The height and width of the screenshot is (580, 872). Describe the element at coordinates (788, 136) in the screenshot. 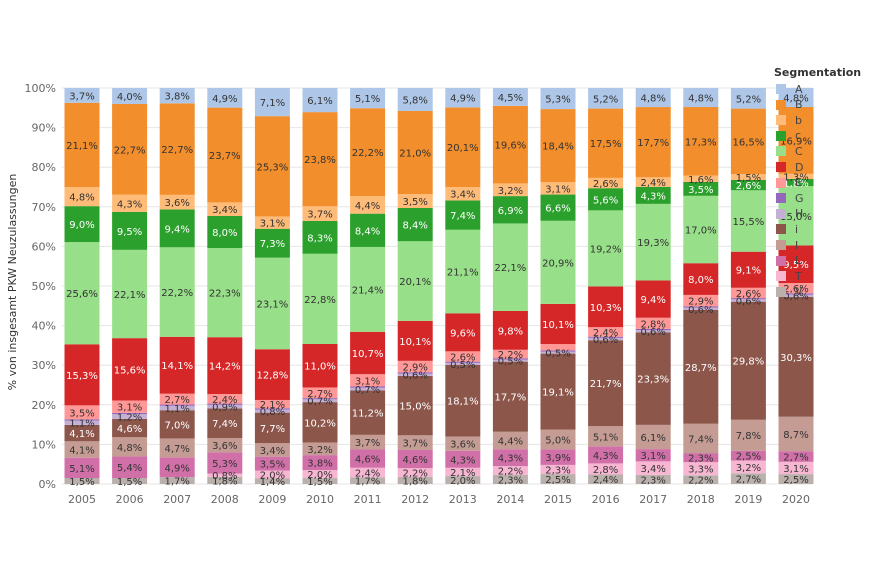

I see `legend-item-c: c` at that location.